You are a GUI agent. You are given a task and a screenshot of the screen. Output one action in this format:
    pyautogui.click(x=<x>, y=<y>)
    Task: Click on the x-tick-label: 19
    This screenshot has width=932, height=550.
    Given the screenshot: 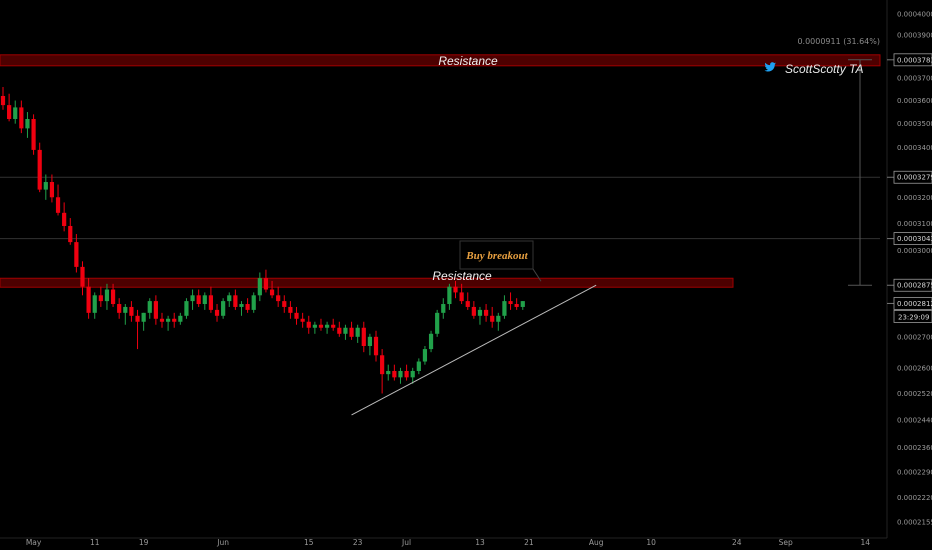 What is the action you would take?
    pyautogui.click(x=144, y=542)
    